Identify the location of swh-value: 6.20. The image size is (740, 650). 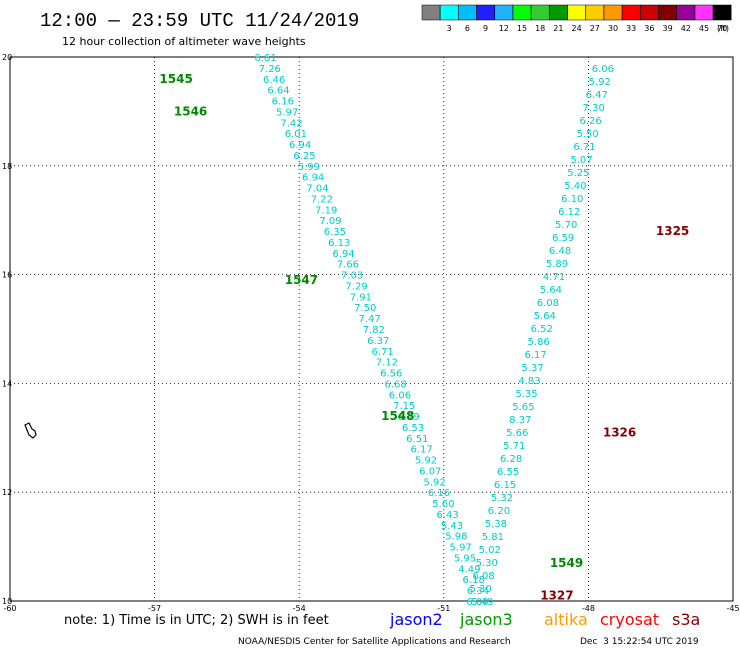
(499, 511).